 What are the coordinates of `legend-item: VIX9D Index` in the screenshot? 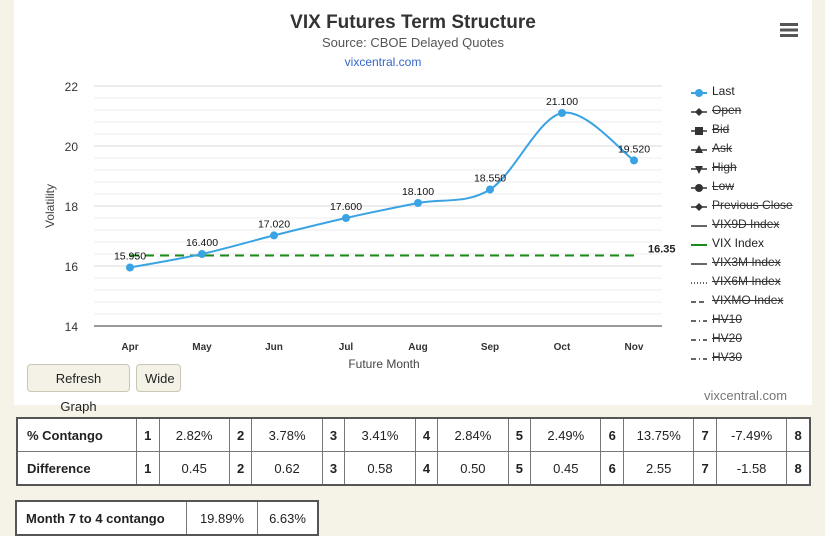 It's located at (755, 226).